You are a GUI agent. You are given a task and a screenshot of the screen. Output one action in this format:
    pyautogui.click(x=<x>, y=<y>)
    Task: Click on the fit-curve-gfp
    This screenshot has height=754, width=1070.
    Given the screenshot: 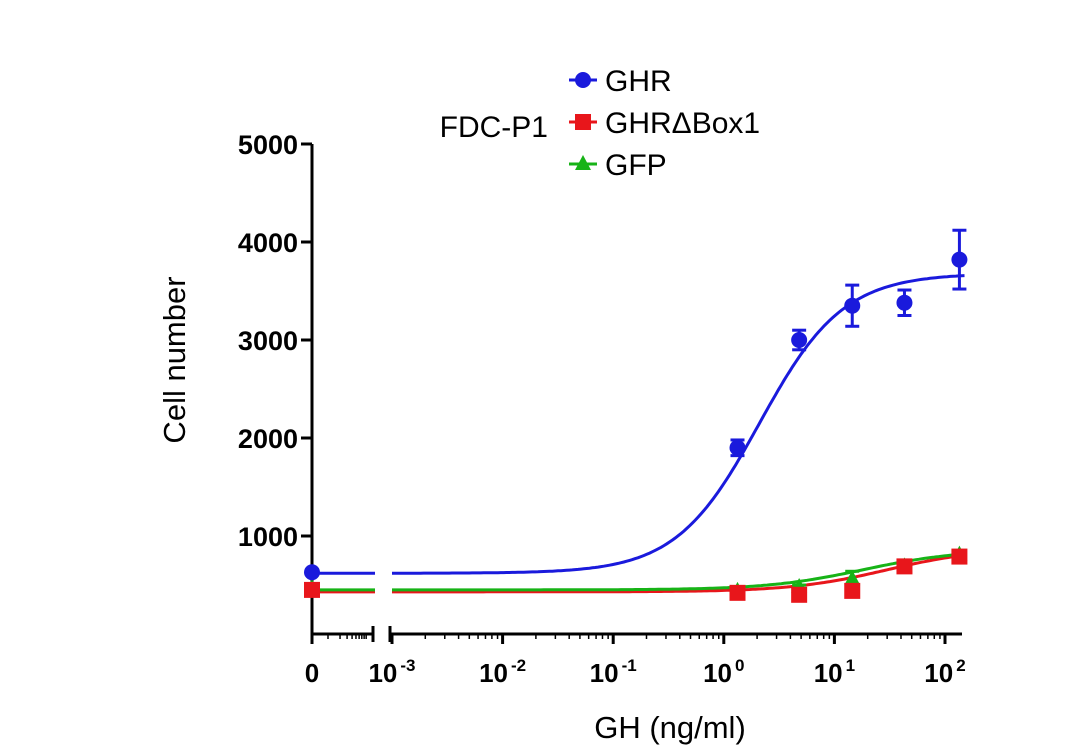 What is the action you would take?
    pyautogui.click(x=678, y=572)
    